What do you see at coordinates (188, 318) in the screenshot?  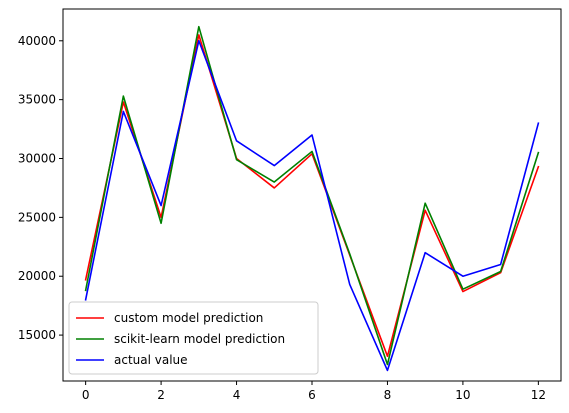 I see `legend-label-0: custom model prediction` at bounding box center [188, 318].